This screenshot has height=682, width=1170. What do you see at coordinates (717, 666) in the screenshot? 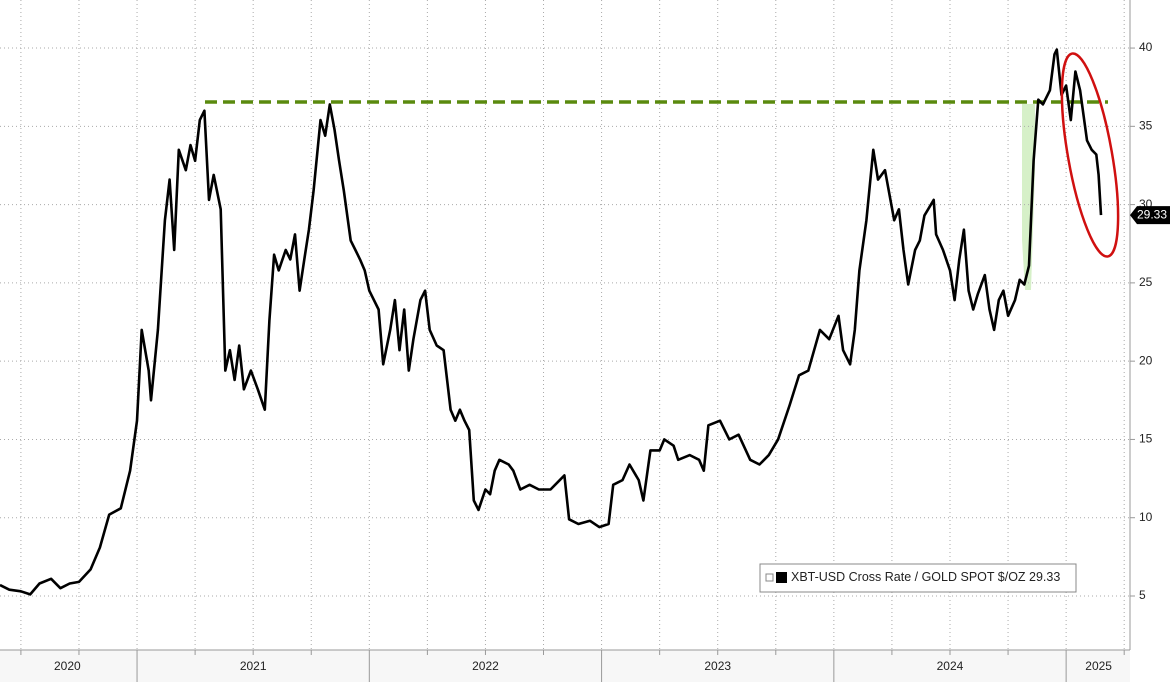
I see `x-tick-label: 2023` at bounding box center [717, 666].